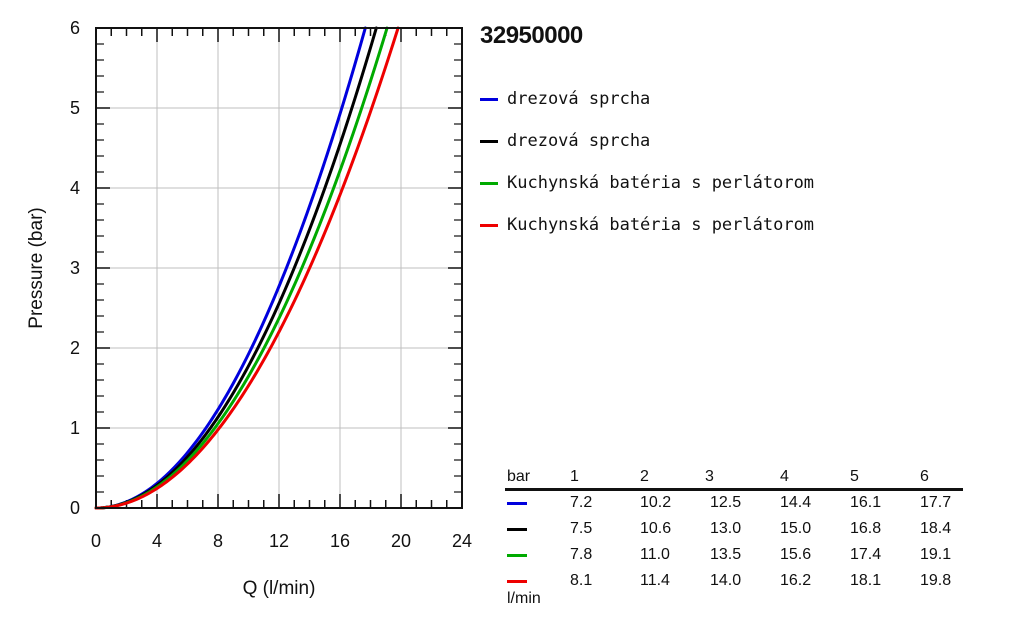 The height and width of the screenshot is (626, 1009). What do you see at coordinates (574, 476) in the screenshot?
I see `pressure-header-cell: 1` at bounding box center [574, 476].